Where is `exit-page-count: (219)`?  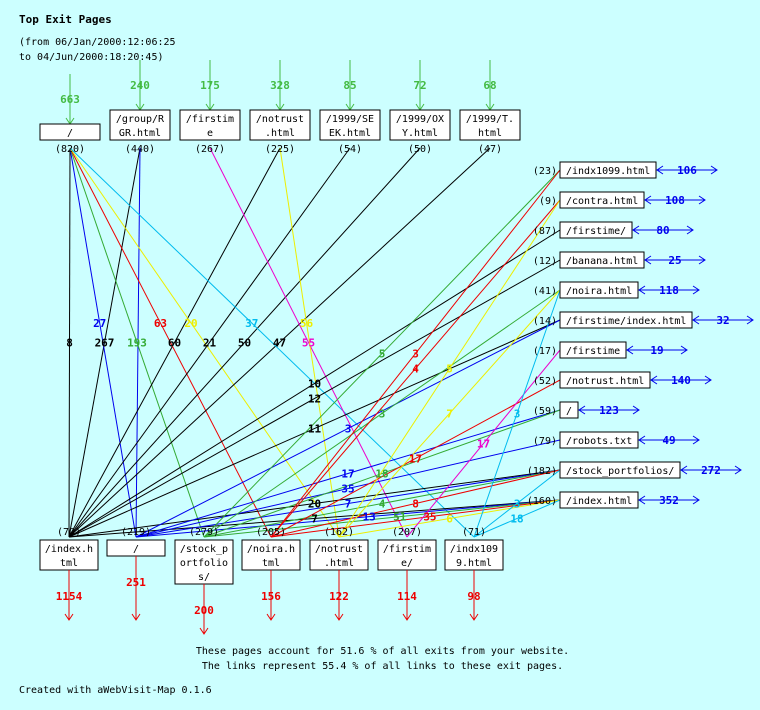 exit-page-count: (219) is located at coordinates (136, 532).